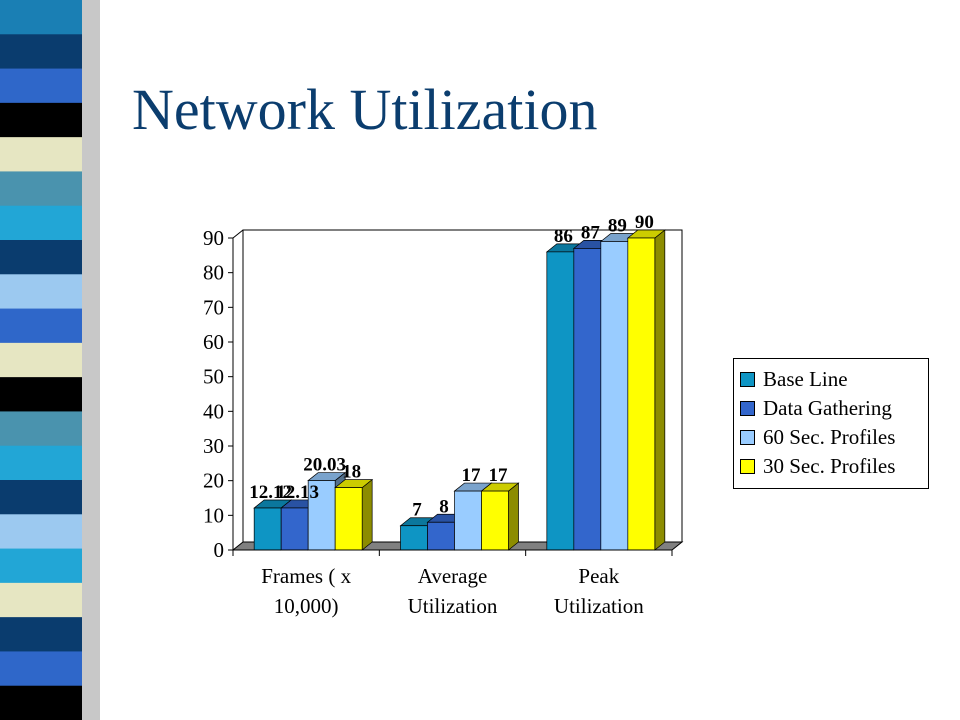  Describe the element at coordinates (563, 236) in the screenshot. I see `data-label: 86` at that location.